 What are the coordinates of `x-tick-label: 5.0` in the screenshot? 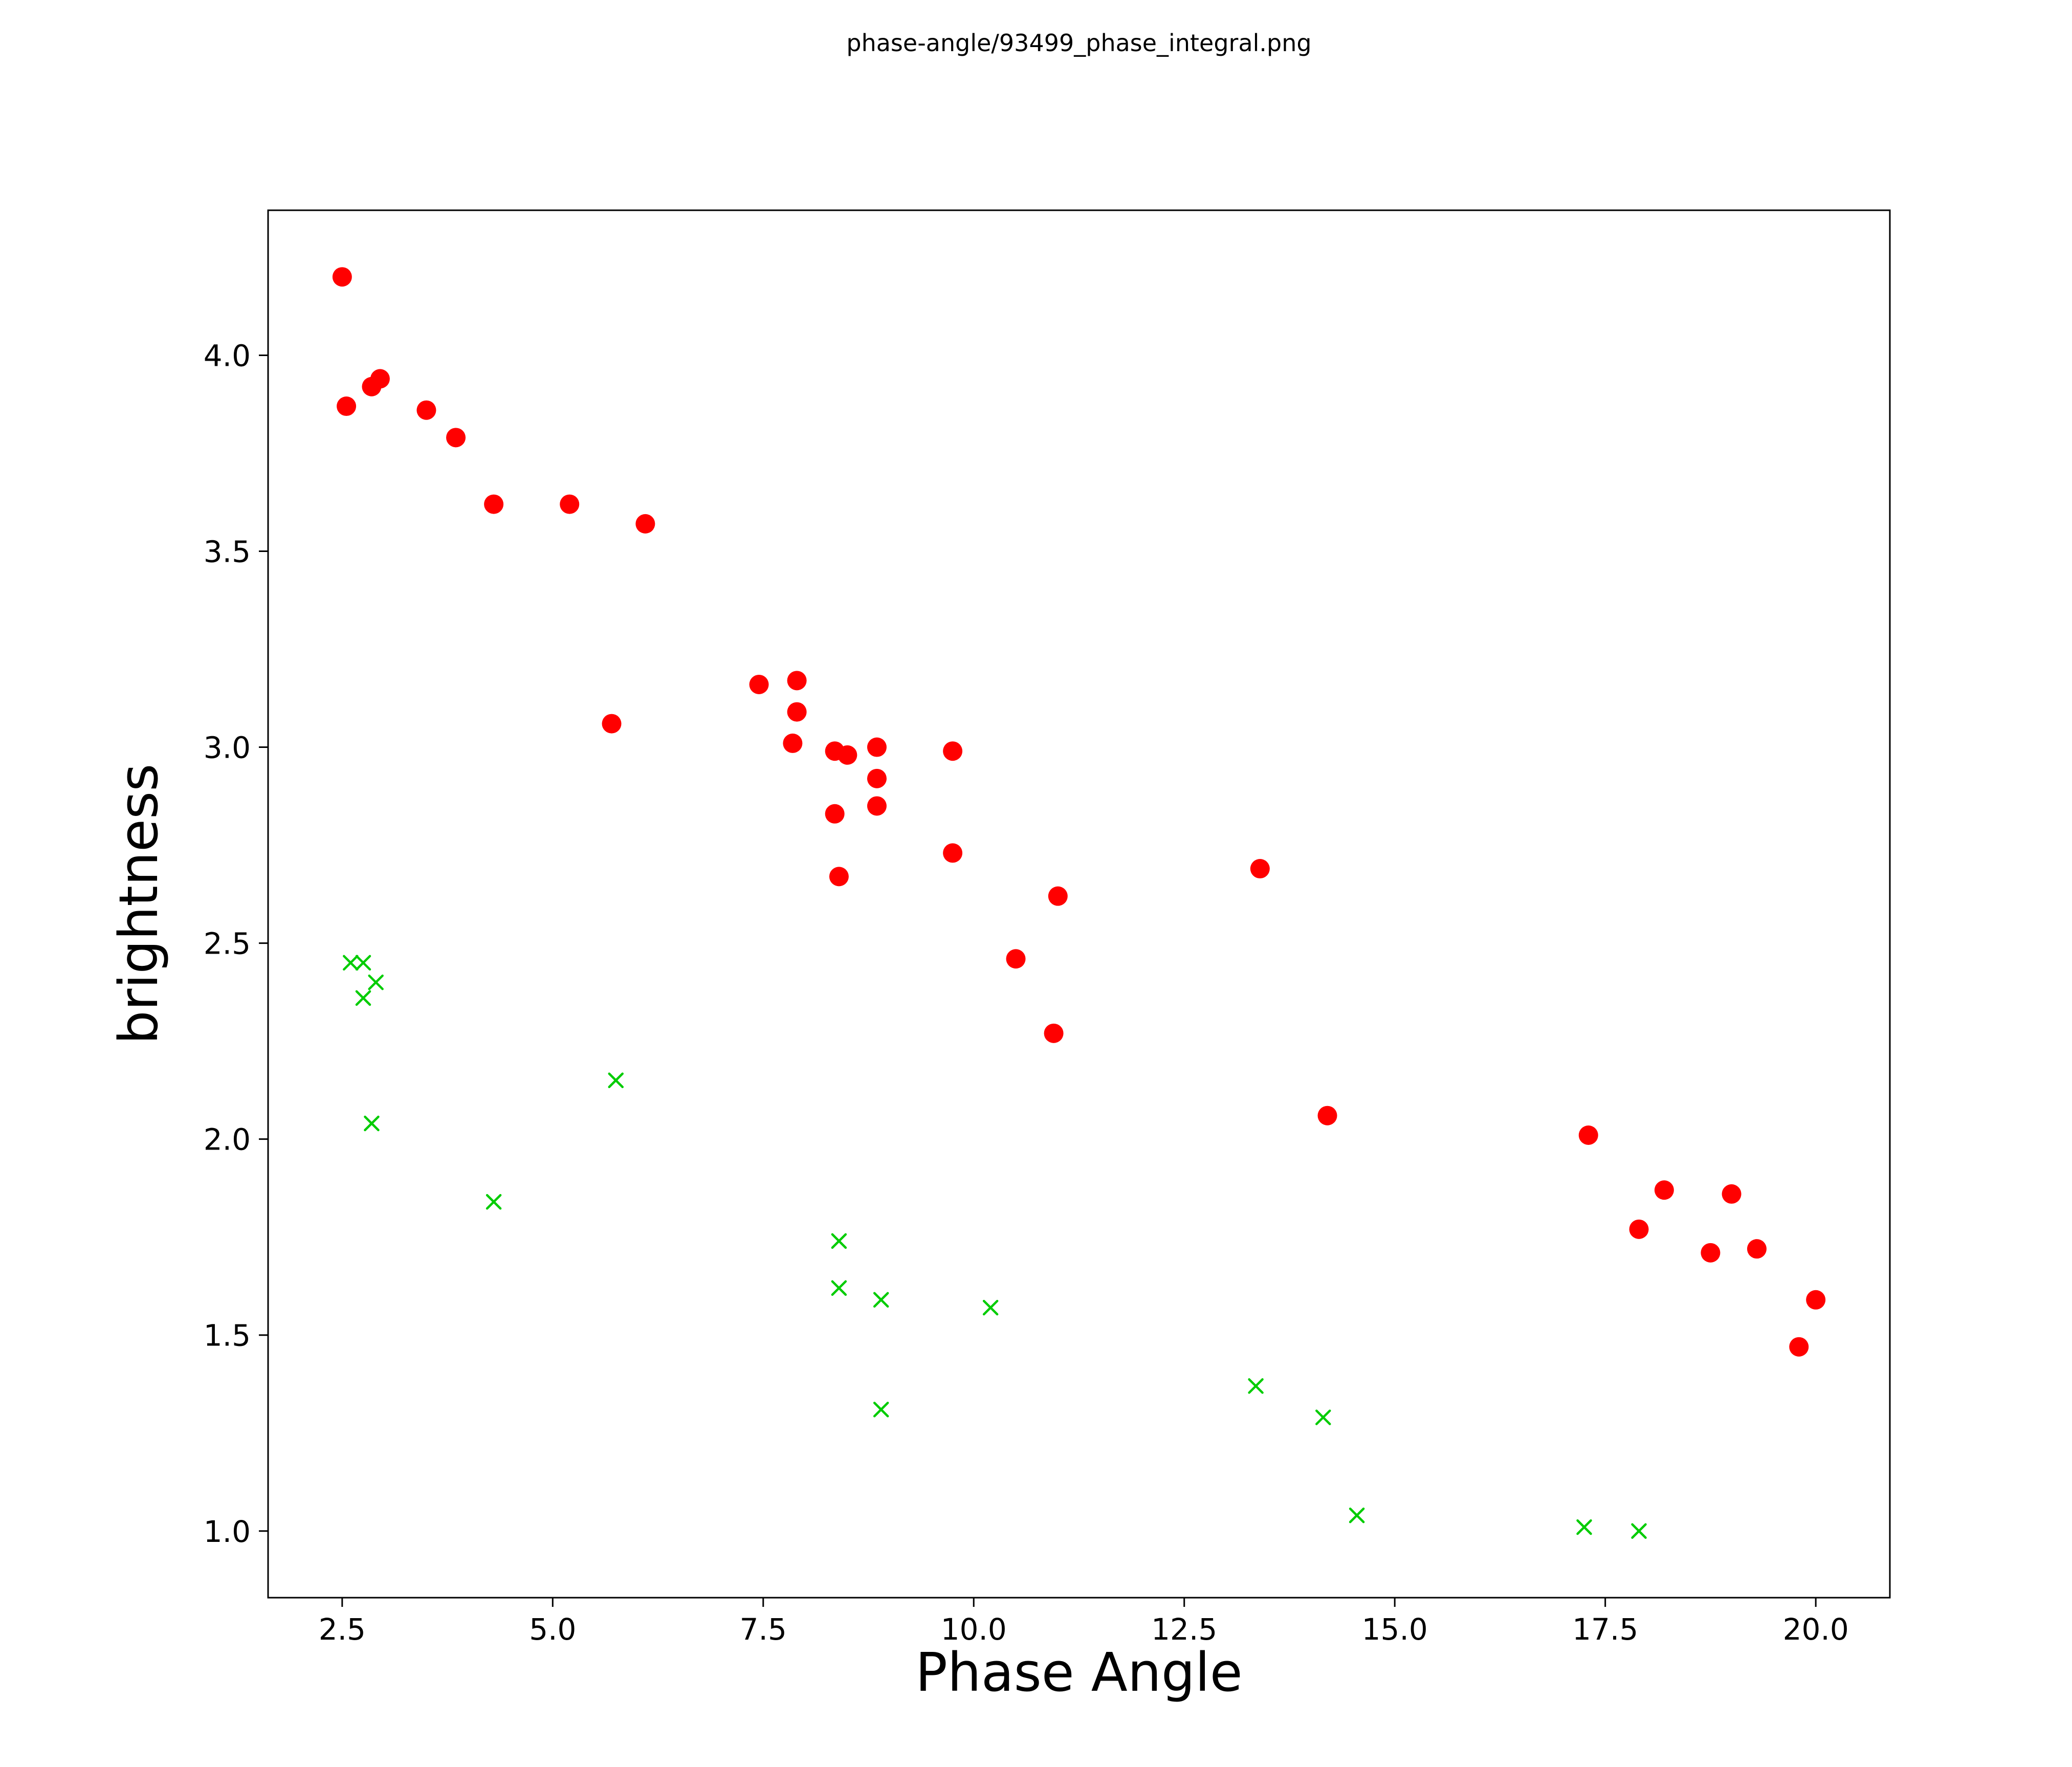 It's located at (552, 1629).